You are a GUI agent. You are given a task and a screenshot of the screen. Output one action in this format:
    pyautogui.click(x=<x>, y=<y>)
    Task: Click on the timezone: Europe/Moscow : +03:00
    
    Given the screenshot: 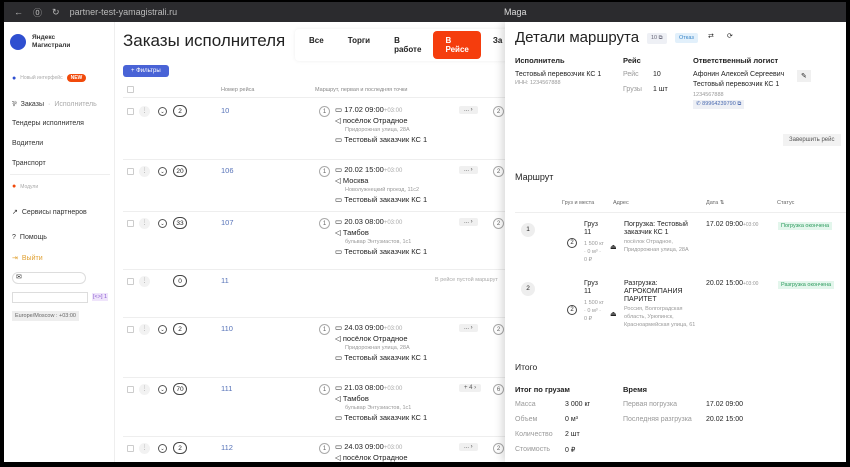 What is the action you would take?
    pyautogui.click(x=45, y=316)
    